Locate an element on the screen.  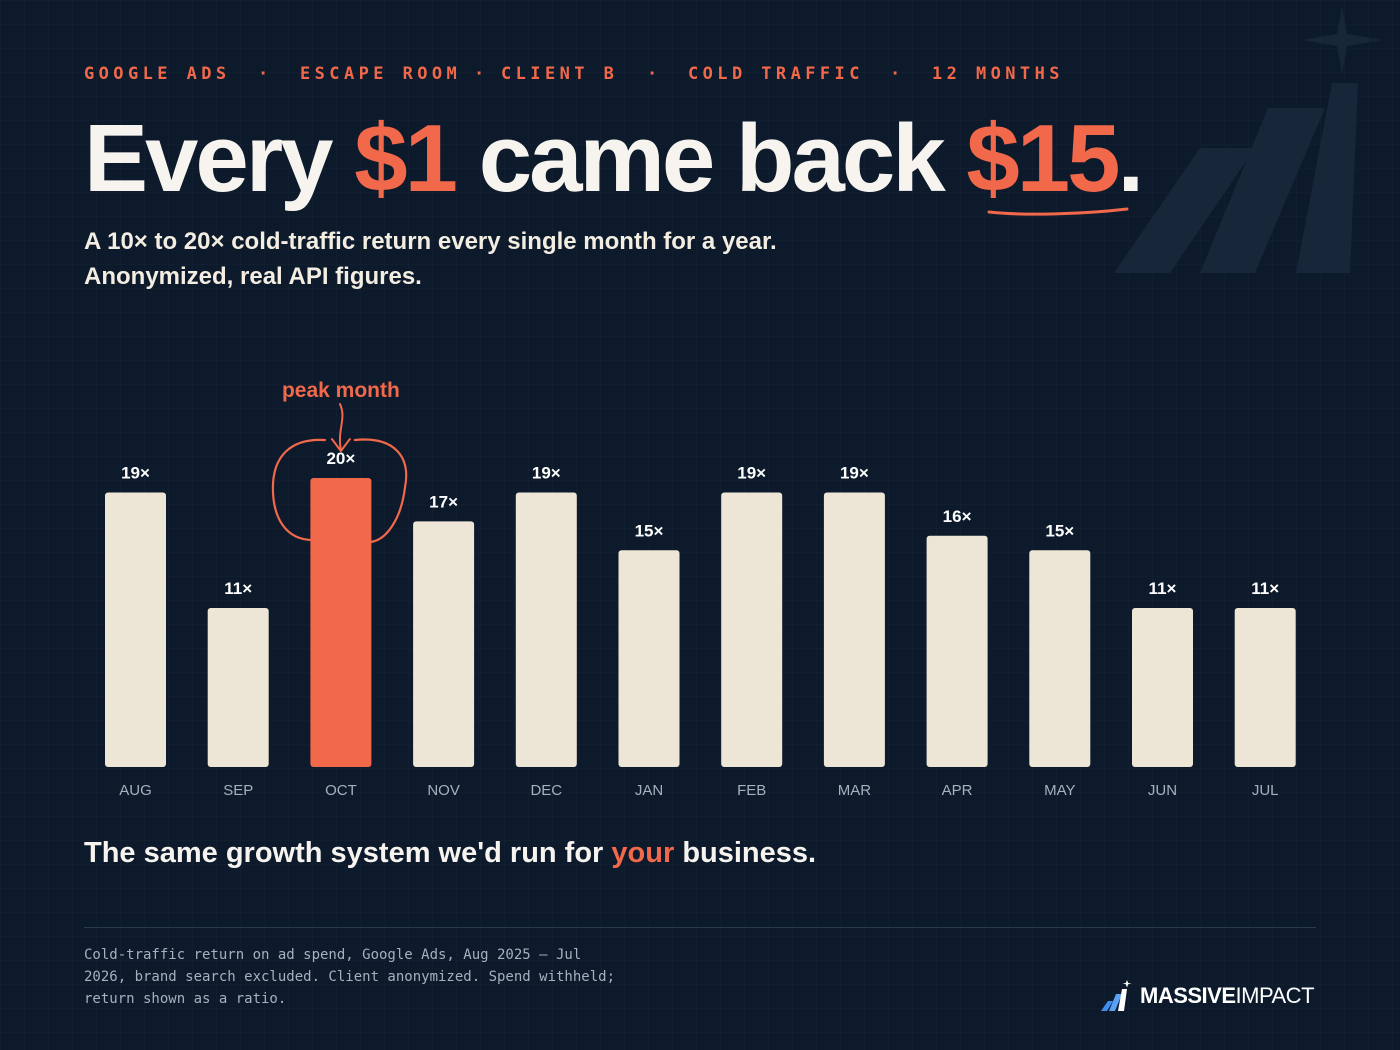
brand-name: MASSIVEIMPACT is located at coordinates (1227, 996).